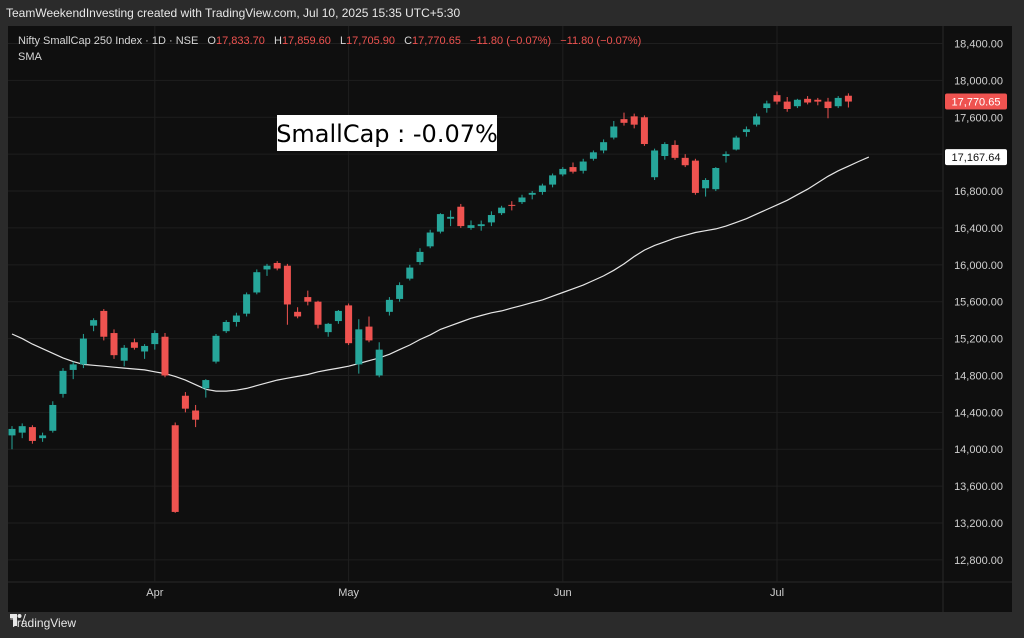 The image size is (1024, 638). What do you see at coordinates (978, 450) in the screenshot?
I see `y-tick-label: 14,000.00` at bounding box center [978, 450].